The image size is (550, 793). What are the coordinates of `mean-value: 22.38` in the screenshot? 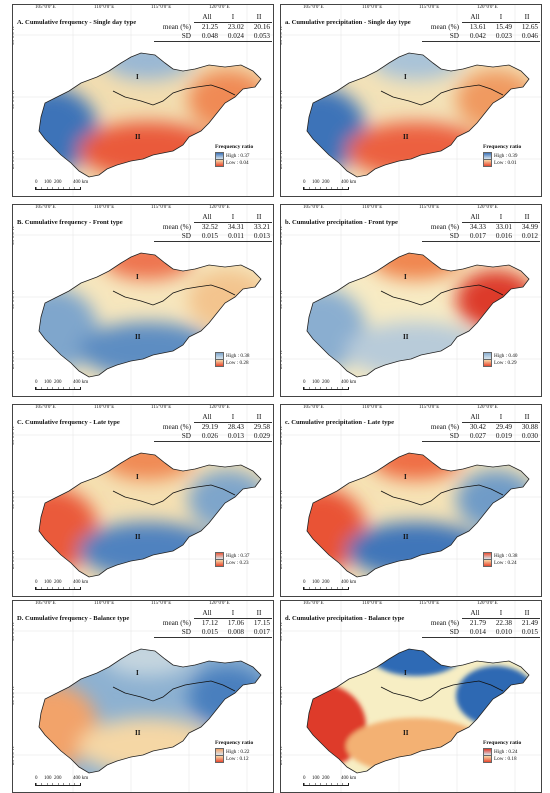 It's located at (503, 623).